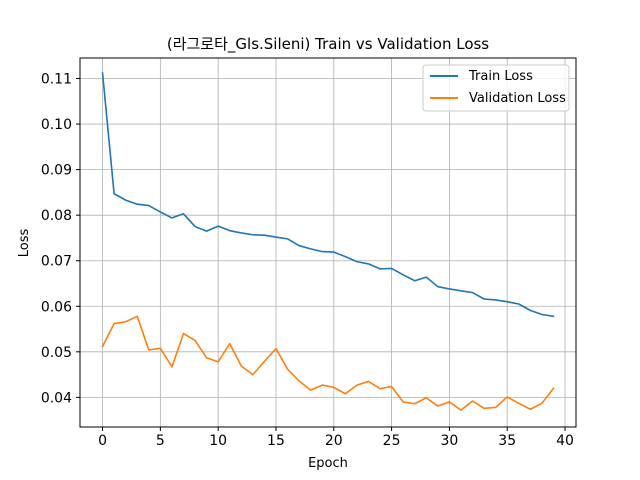 This screenshot has height=480, width=640. What do you see at coordinates (56, 80) in the screenshot?
I see `y-tick-label: 0.11` at bounding box center [56, 80].